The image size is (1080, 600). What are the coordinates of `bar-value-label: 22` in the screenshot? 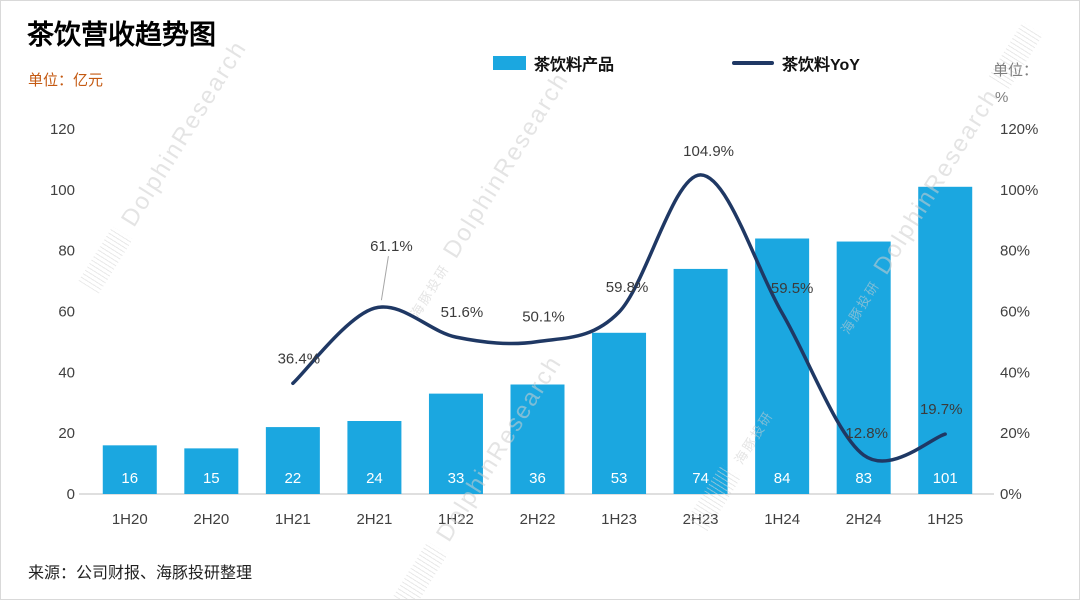 It's located at (293, 478).